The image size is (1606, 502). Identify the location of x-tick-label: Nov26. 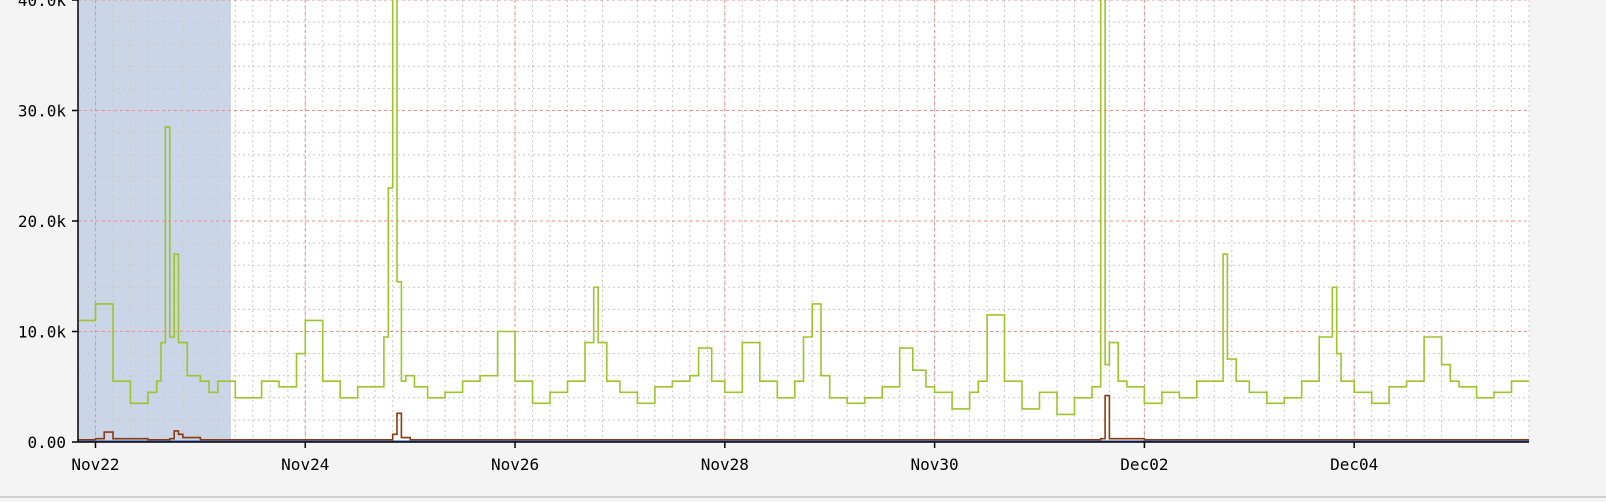
(515, 464).